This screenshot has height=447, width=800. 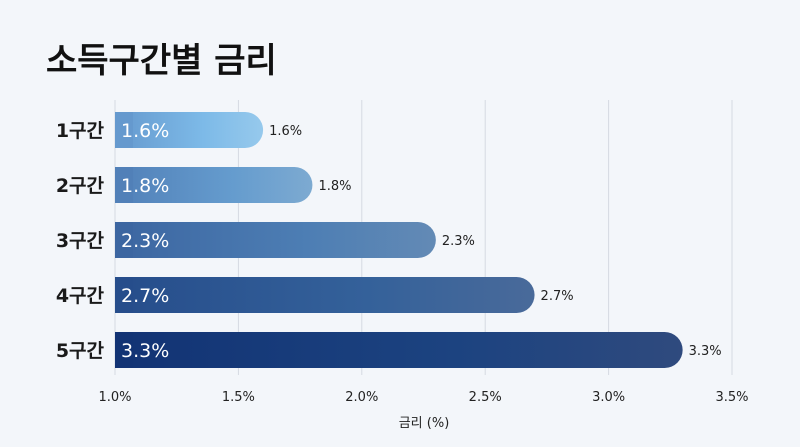 What do you see at coordinates (145, 186) in the screenshot?
I see `bar-inner-label: 1.8%` at bounding box center [145, 186].